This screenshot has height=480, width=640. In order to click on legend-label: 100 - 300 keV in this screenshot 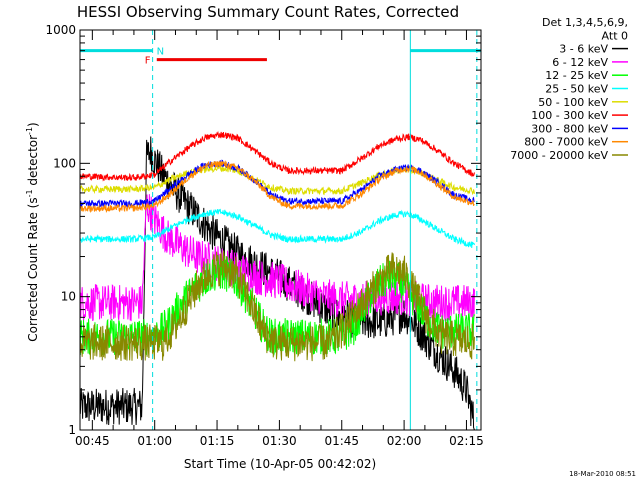, I will do `click(569, 115)`.